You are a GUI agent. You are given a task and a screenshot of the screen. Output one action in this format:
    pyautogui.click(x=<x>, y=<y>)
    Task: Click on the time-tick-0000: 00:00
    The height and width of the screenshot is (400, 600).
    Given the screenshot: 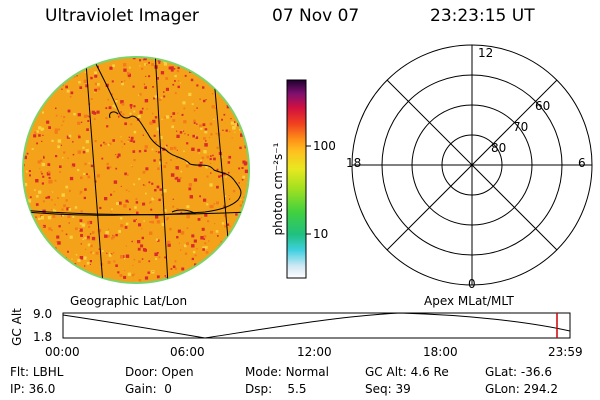 What is the action you would take?
    pyautogui.click(x=62, y=352)
    